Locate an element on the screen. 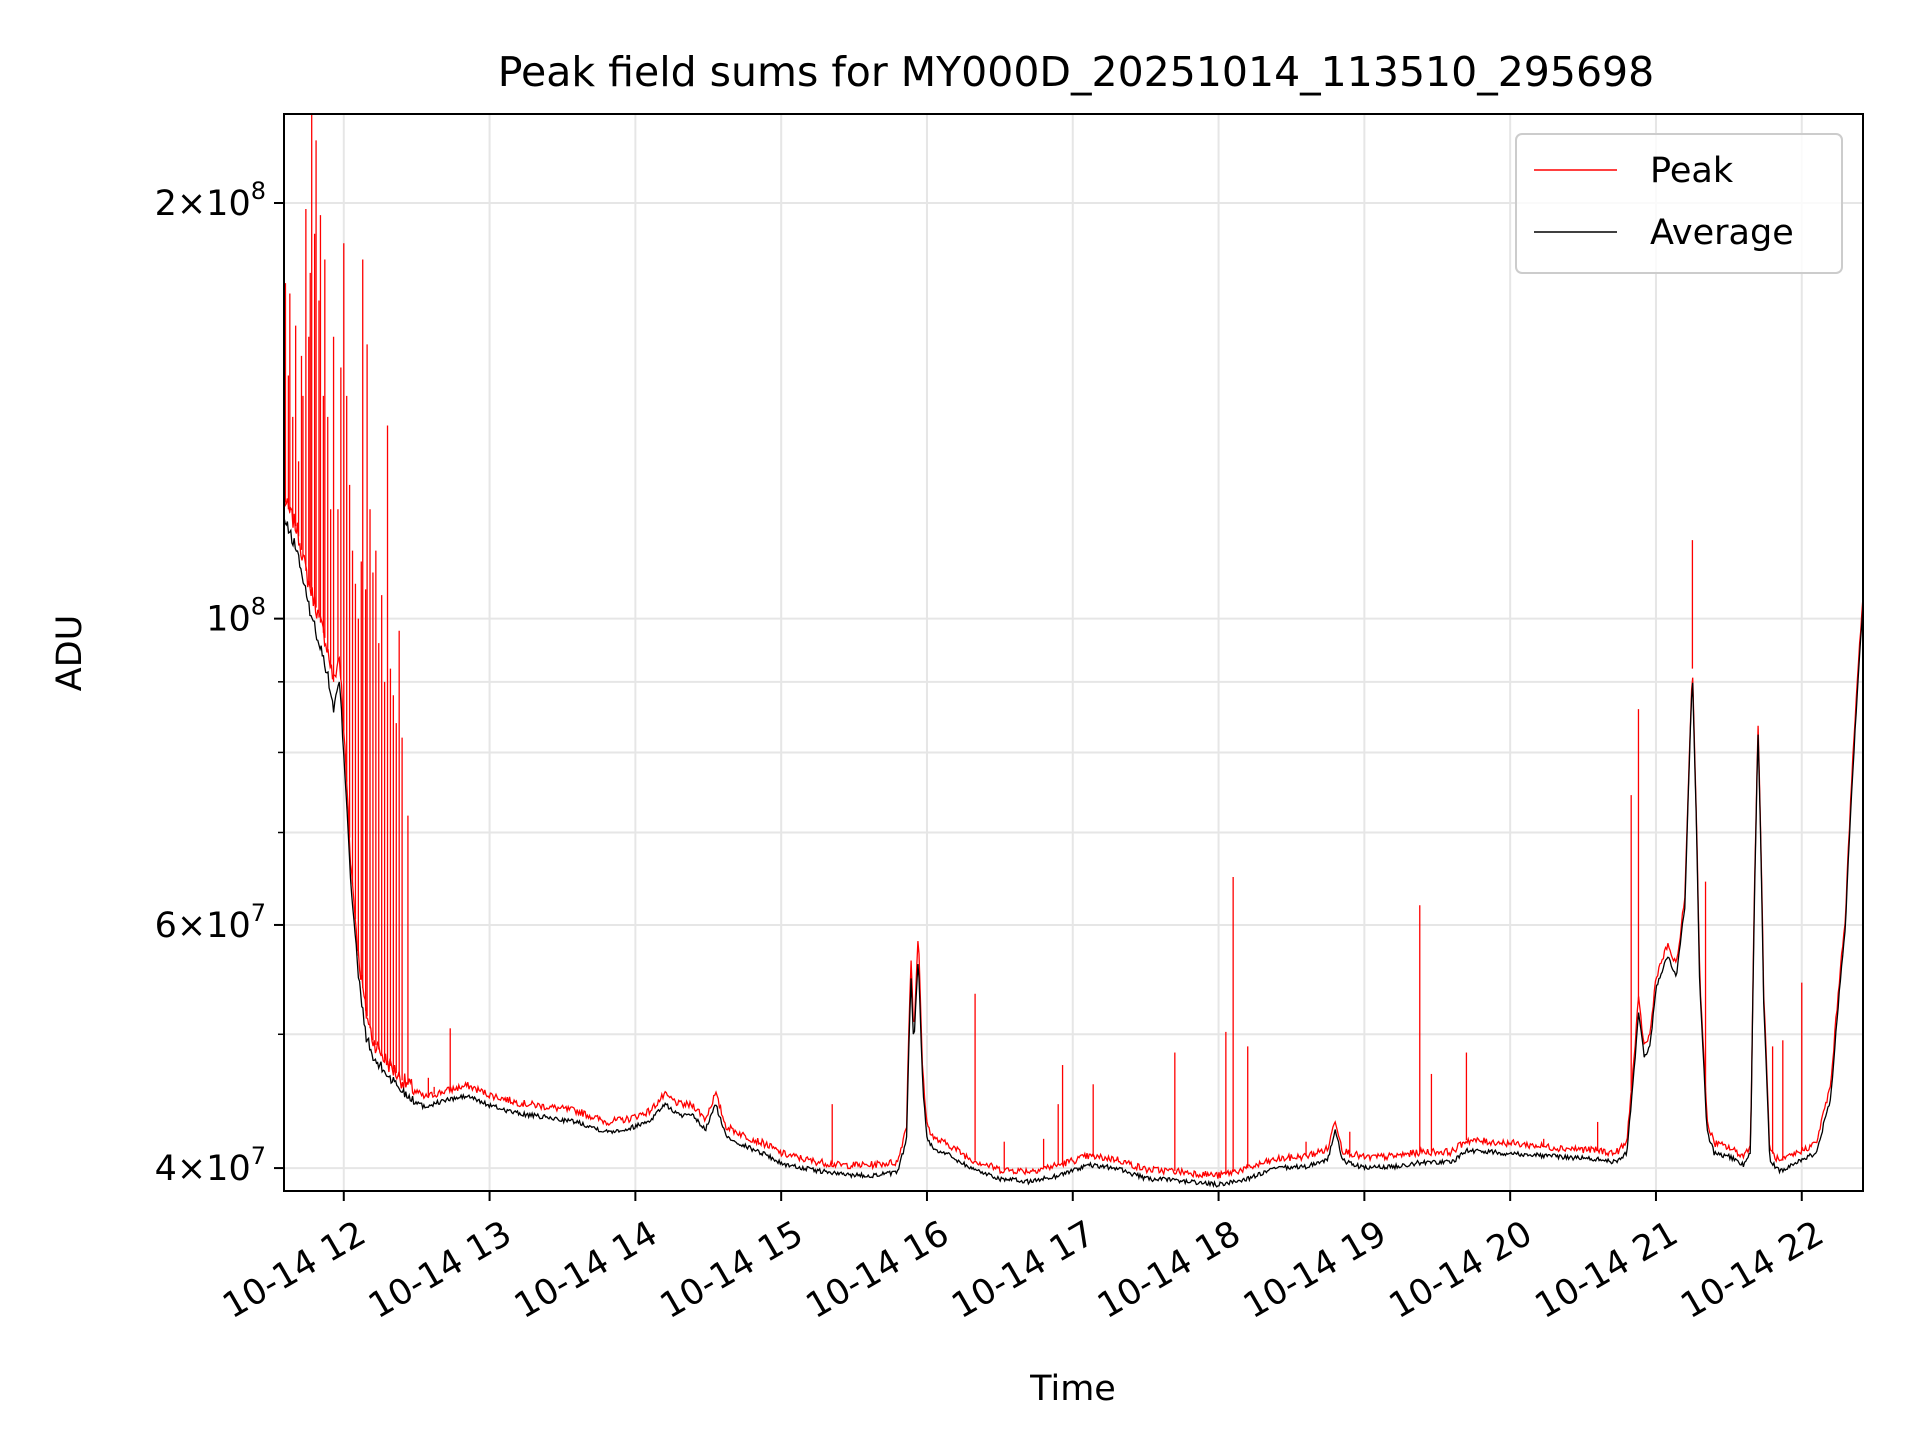 This screenshot has width=1920, height=1440. legend-box is located at coordinates (1679, 203).